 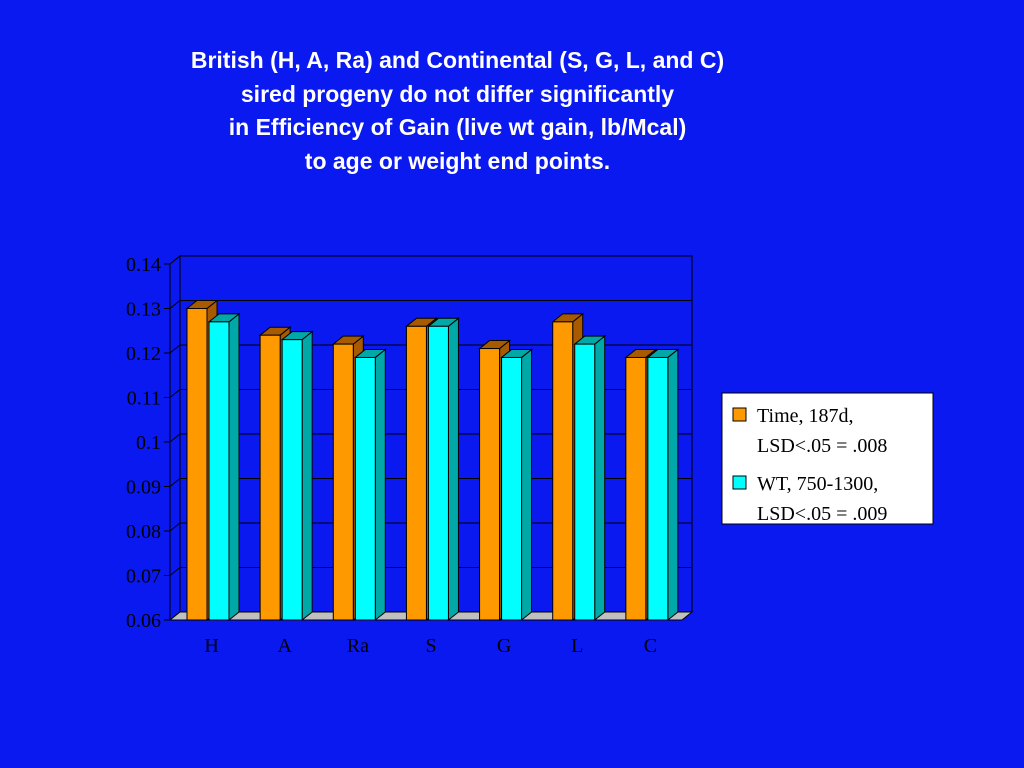 I want to click on x-tick-label: L, so click(x=577, y=646).